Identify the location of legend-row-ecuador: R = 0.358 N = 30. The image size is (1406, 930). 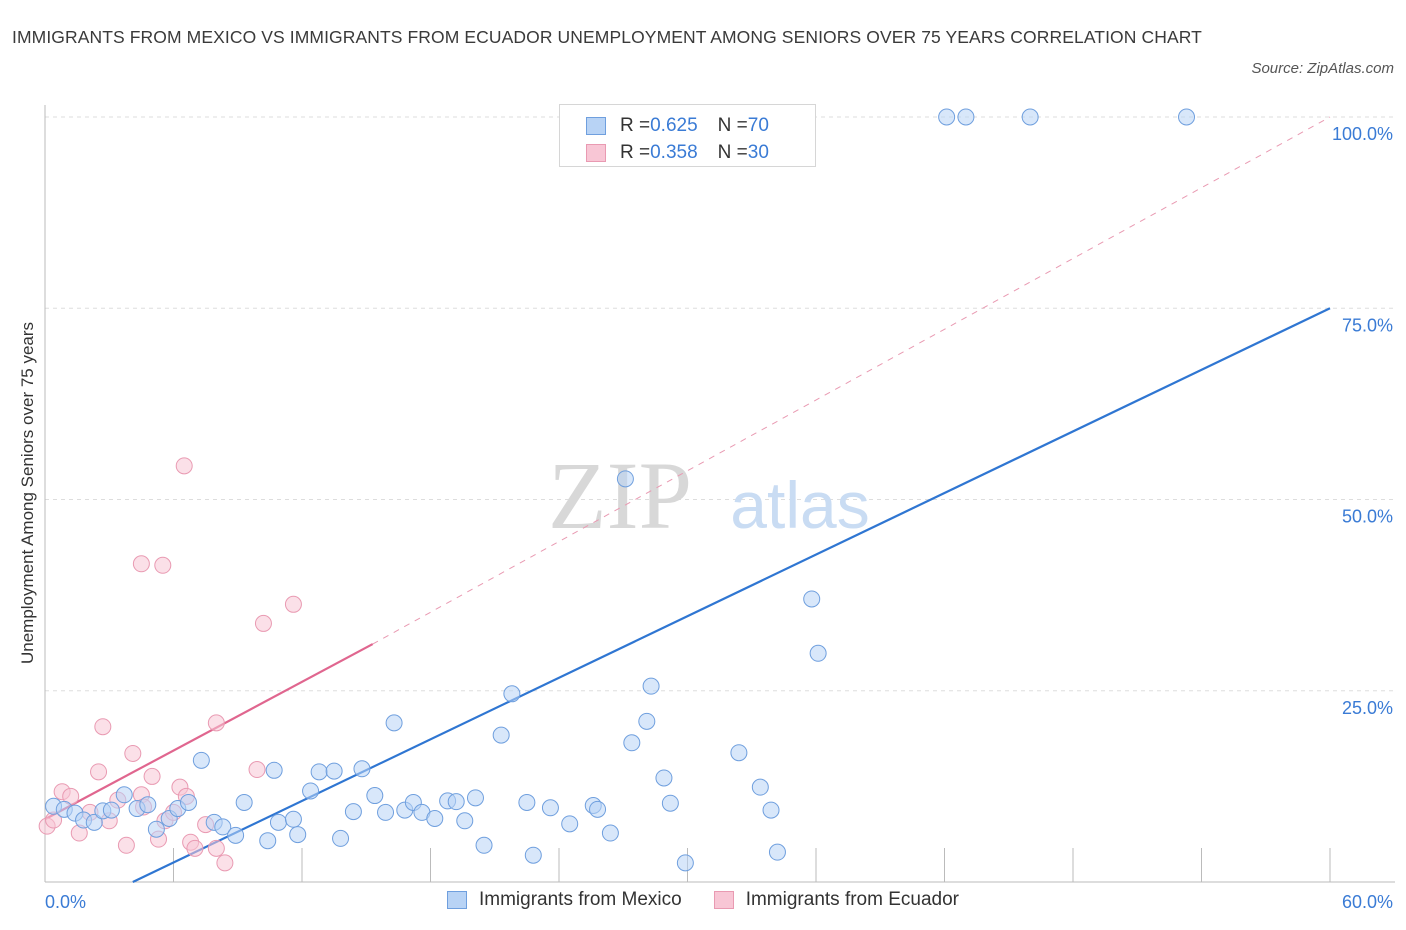
(677, 153).